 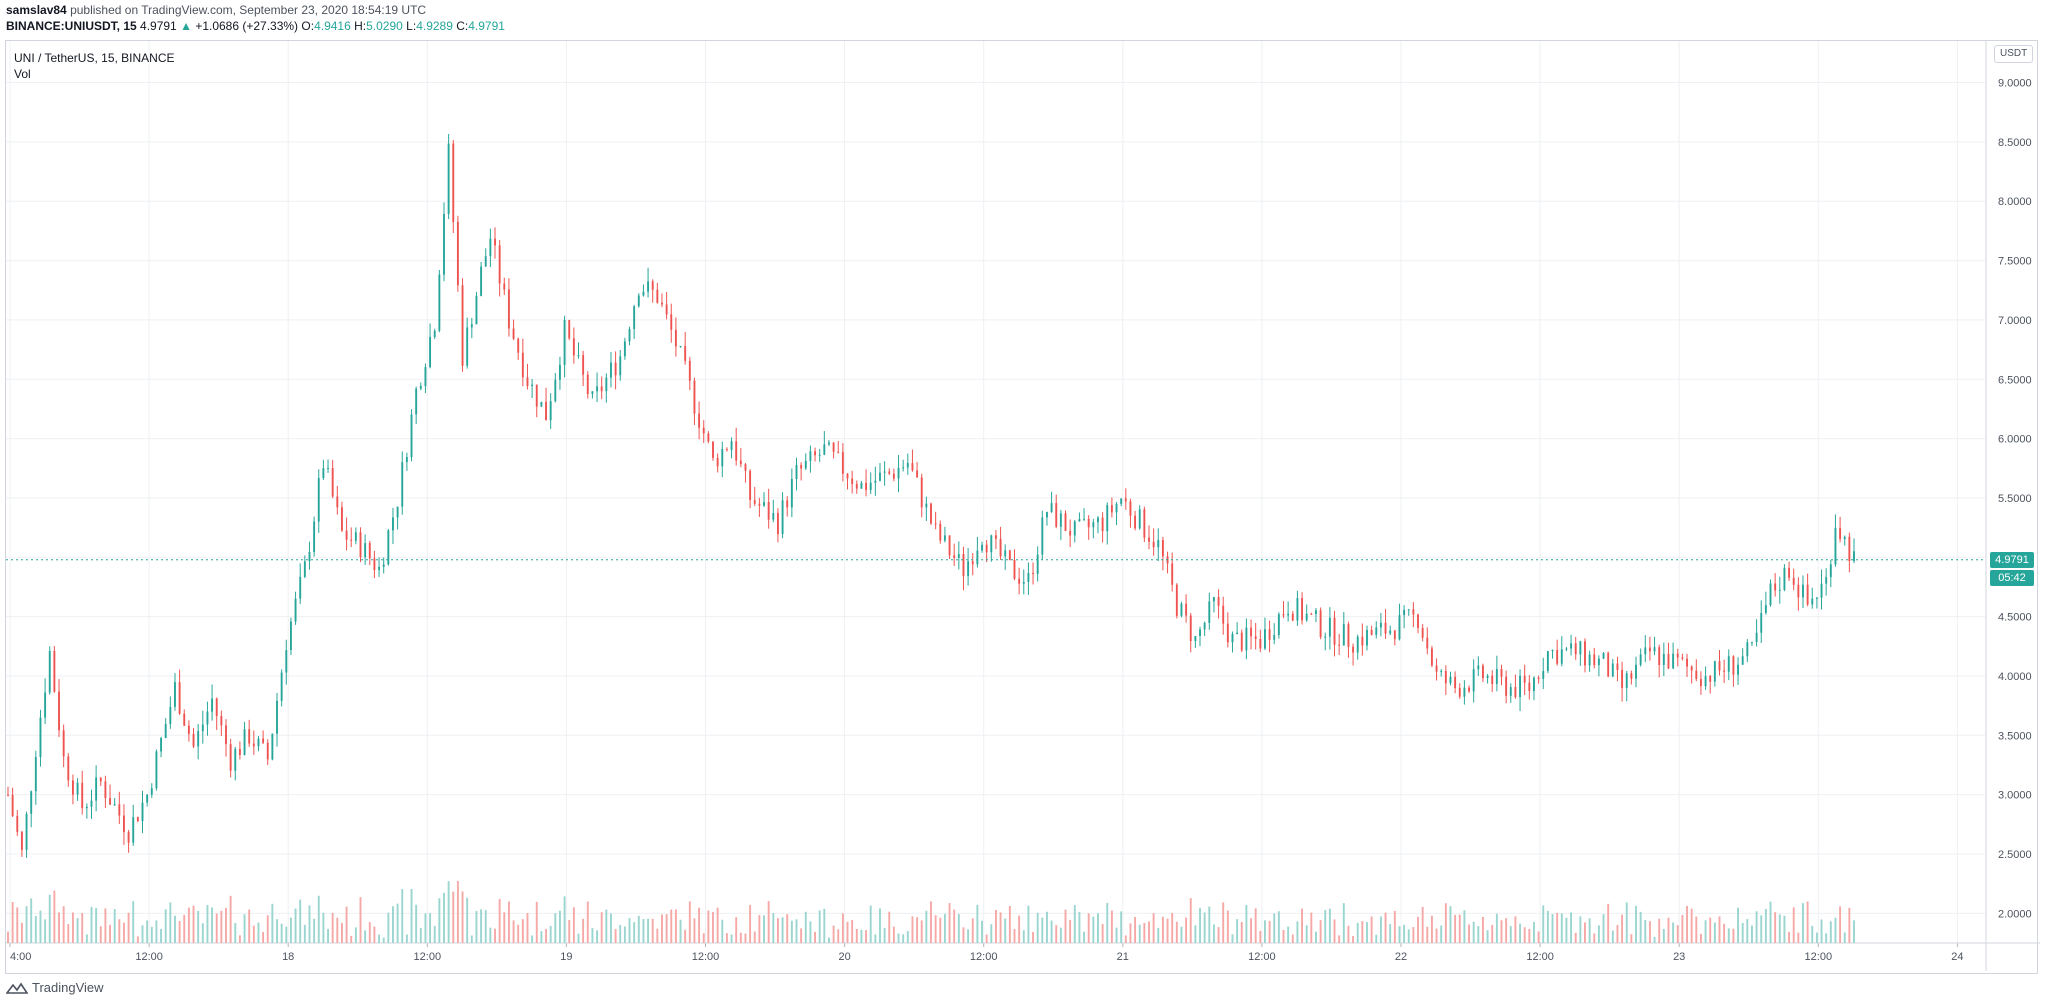 What do you see at coordinates (36, 10) in the screenshot?
I see `author-name: samslav84` at bounding box center [36, 10].